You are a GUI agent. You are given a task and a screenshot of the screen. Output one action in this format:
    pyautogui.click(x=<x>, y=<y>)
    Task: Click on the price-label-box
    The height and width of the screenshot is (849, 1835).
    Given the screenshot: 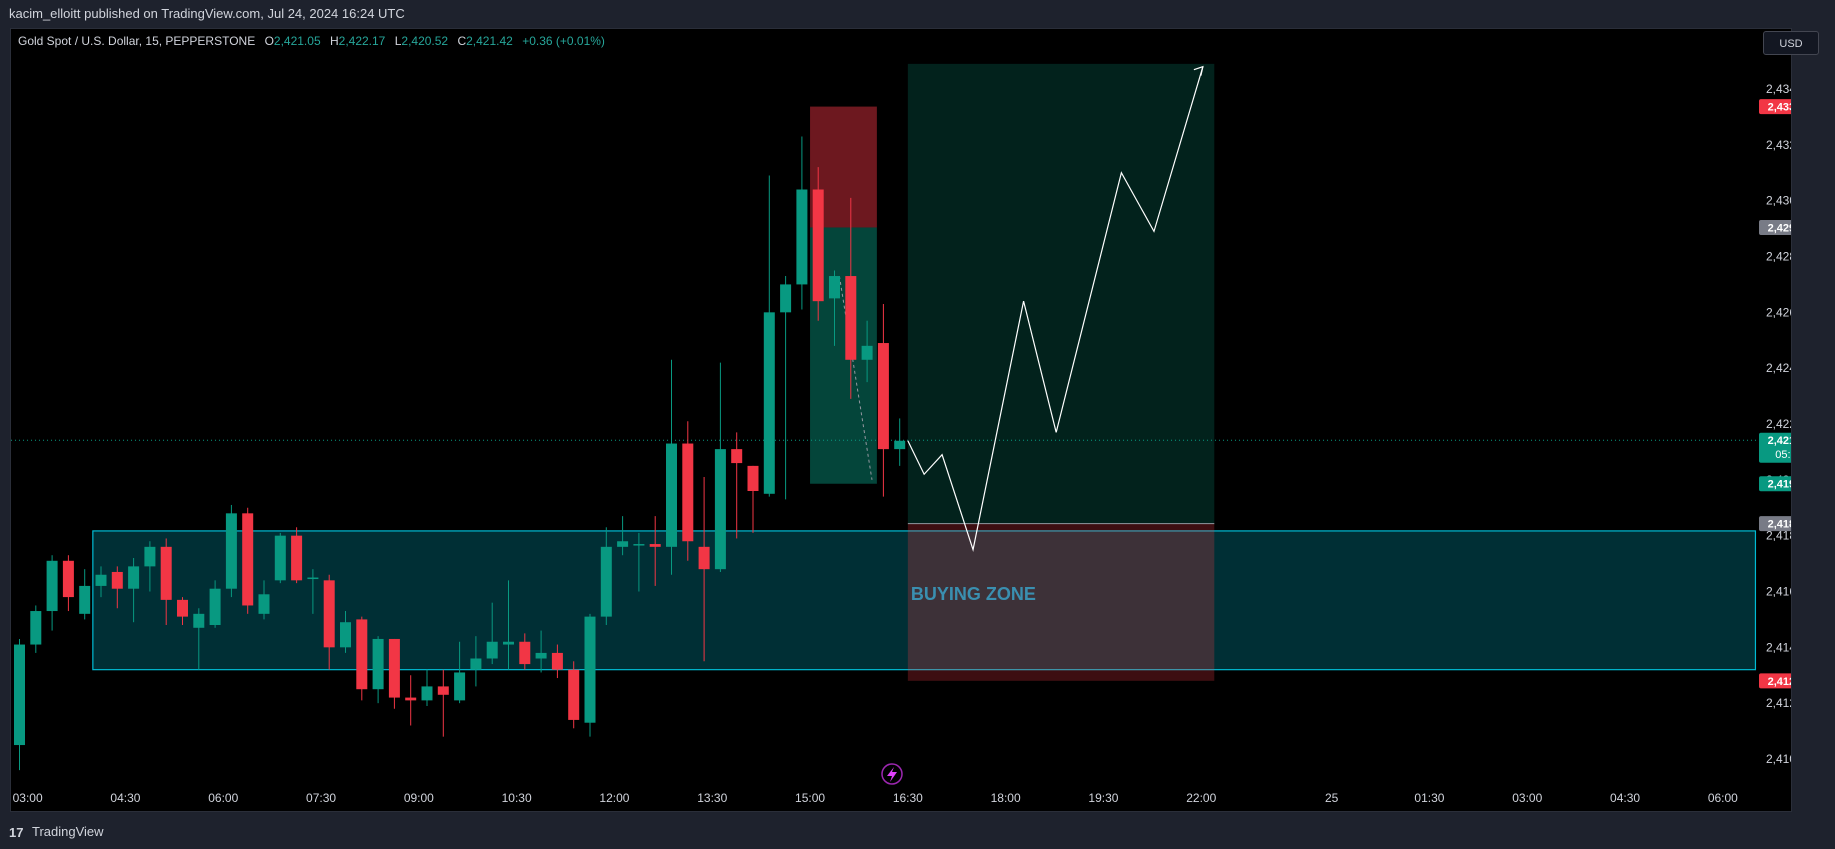 What is the action you would take?
    pyautogui.click(x=1775, y=447)
    